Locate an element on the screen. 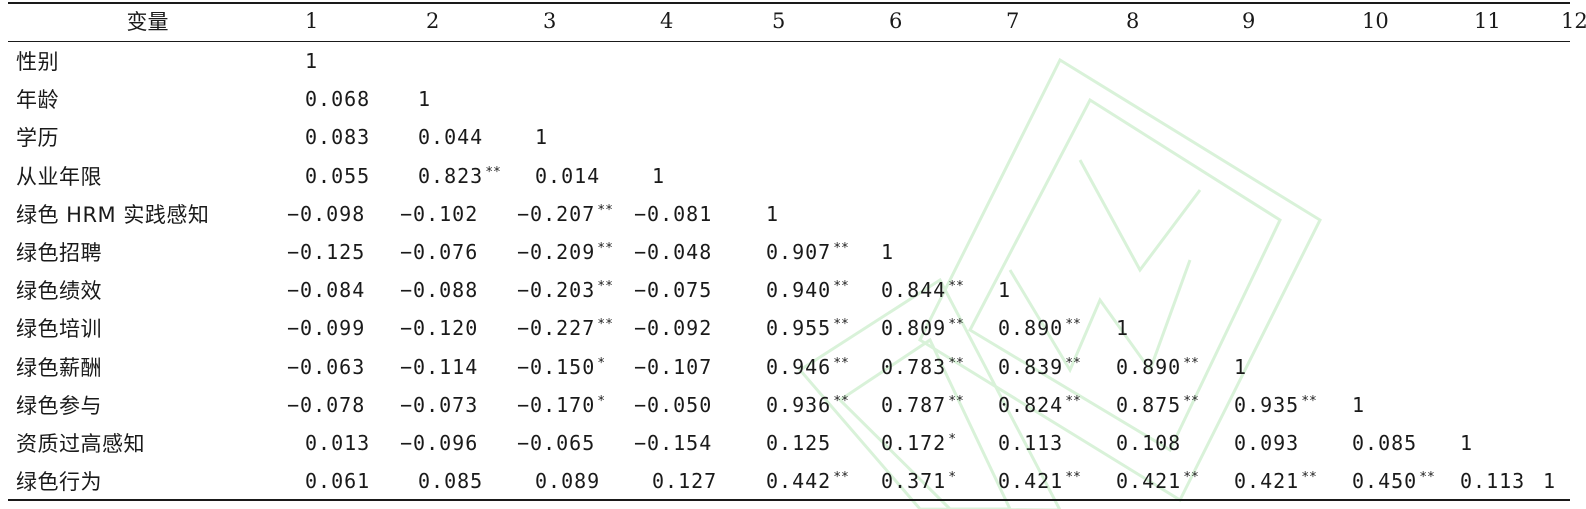  table-cell: 0.085 is located at coordinates (458, 481).